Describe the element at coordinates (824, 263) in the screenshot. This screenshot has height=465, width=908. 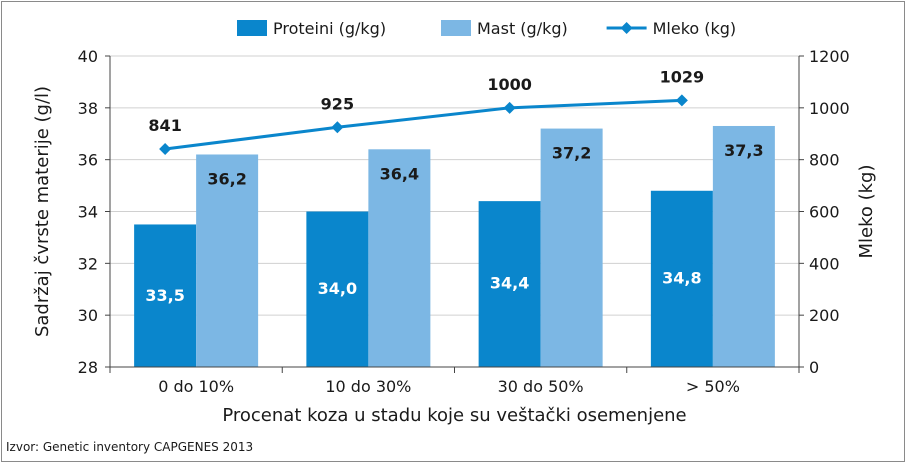
I see `y2-tick-label: 400` at that location.